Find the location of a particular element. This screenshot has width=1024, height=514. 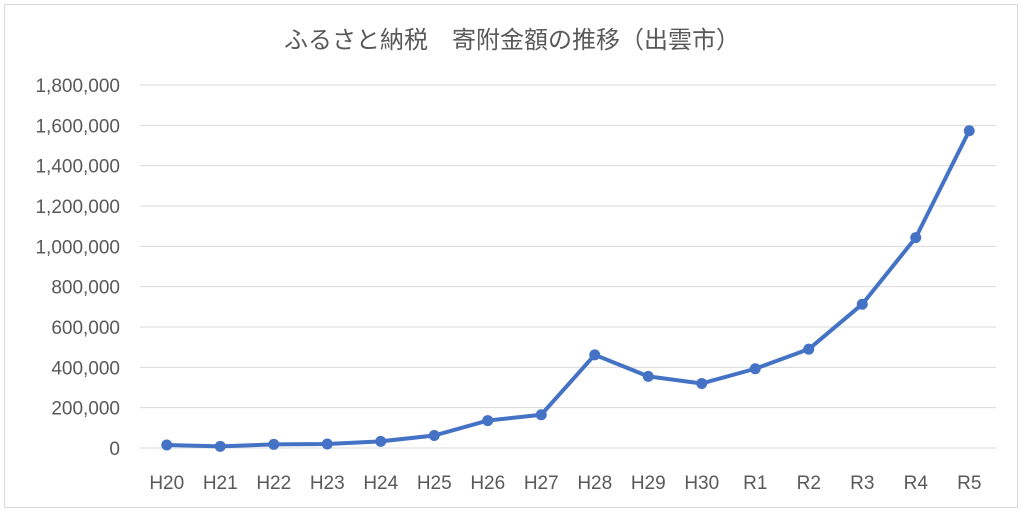

x-tick-label: H22 is located at coordinates (273, 483).